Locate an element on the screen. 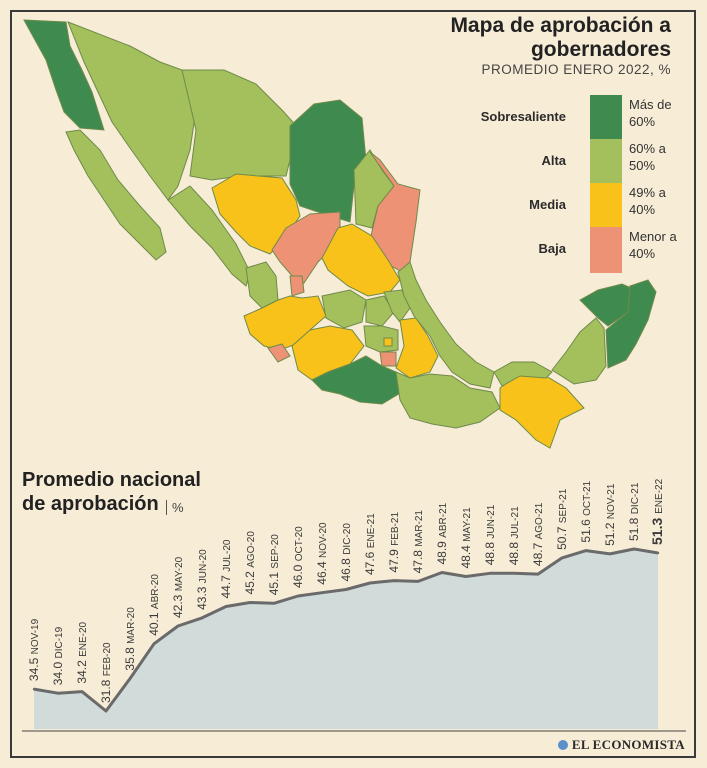 The width and height of the screenshot is (707, 768). legend-label: Sobresaliente is located at coordinates (523, 116).